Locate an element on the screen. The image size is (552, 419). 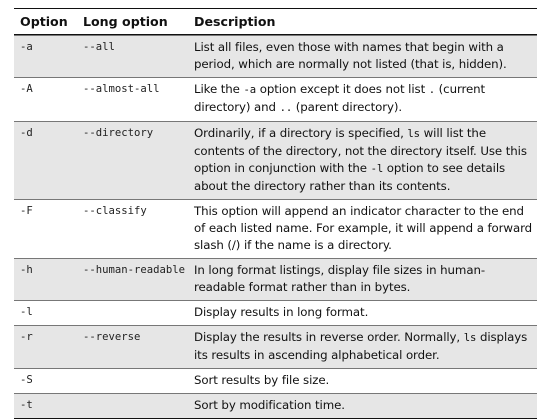
option-cell: -F is located at coordinates (26, 211).